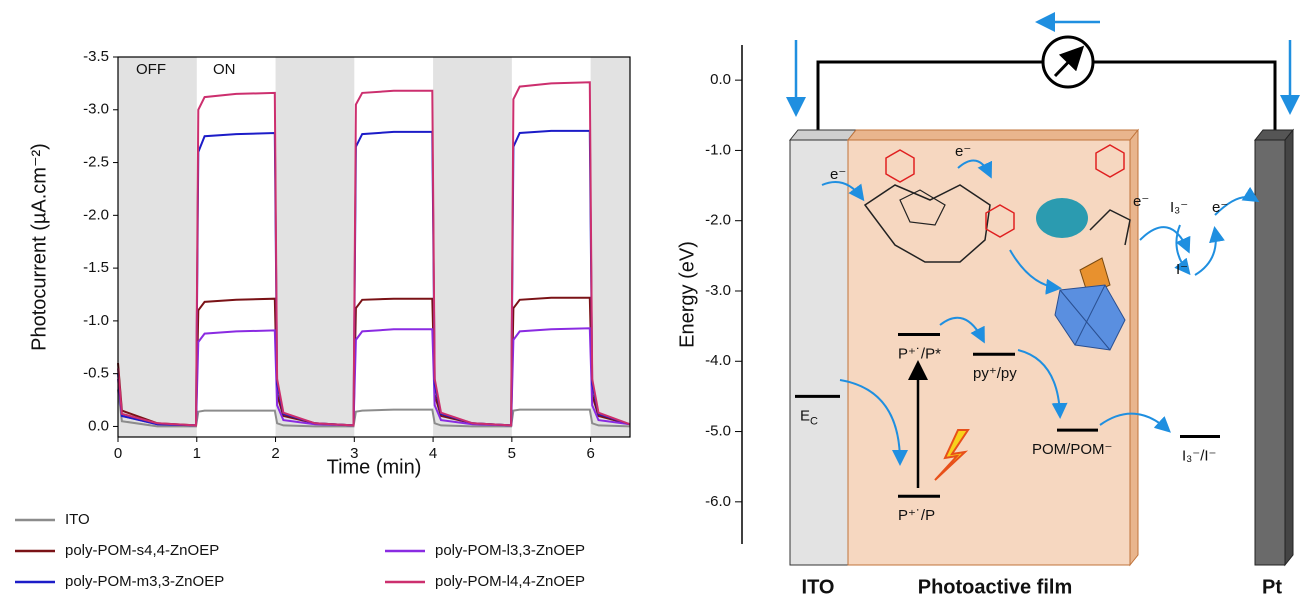 Image resolution: width=1300 pixels, height=606 pixels. I want to click on y-tick-label: -3.5, so click(96, 56).